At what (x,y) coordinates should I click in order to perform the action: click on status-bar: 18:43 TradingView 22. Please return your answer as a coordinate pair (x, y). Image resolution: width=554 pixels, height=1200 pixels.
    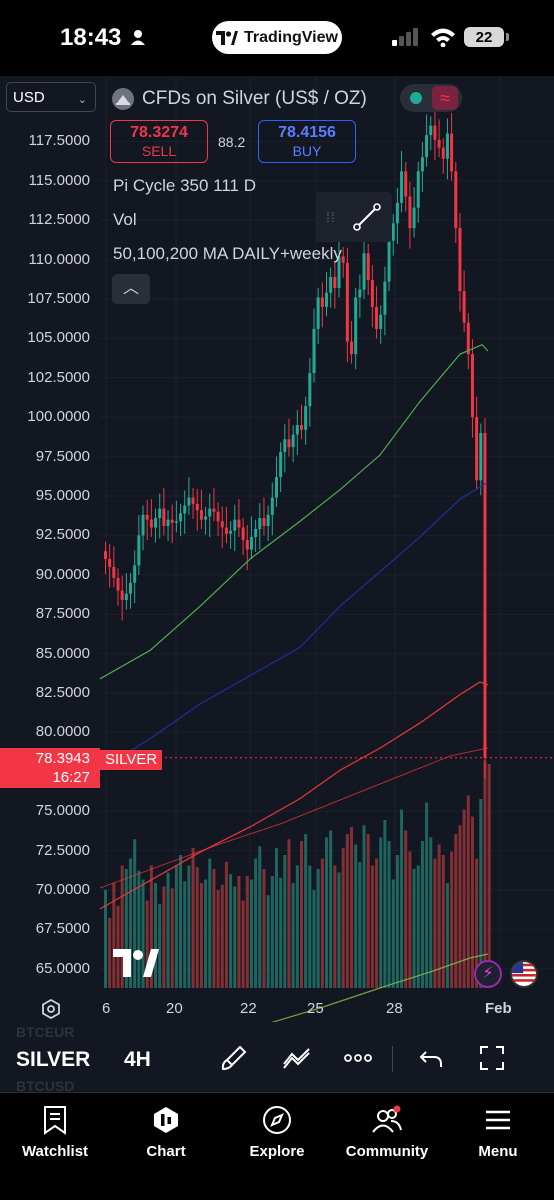
    Looking at the image, I should click on (277, 38).